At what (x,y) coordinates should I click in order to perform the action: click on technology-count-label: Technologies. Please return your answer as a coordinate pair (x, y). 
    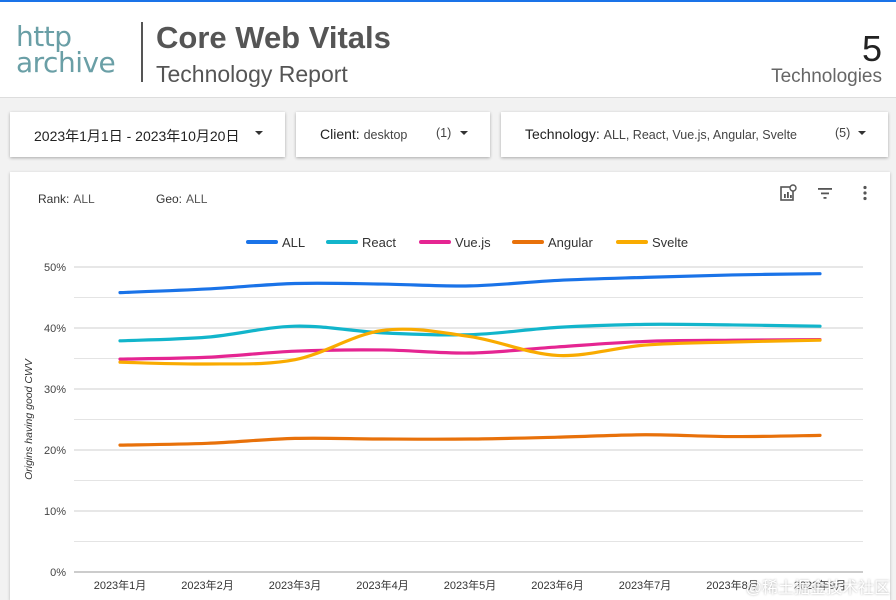
    Looking at the image, I should click on (826, 76).